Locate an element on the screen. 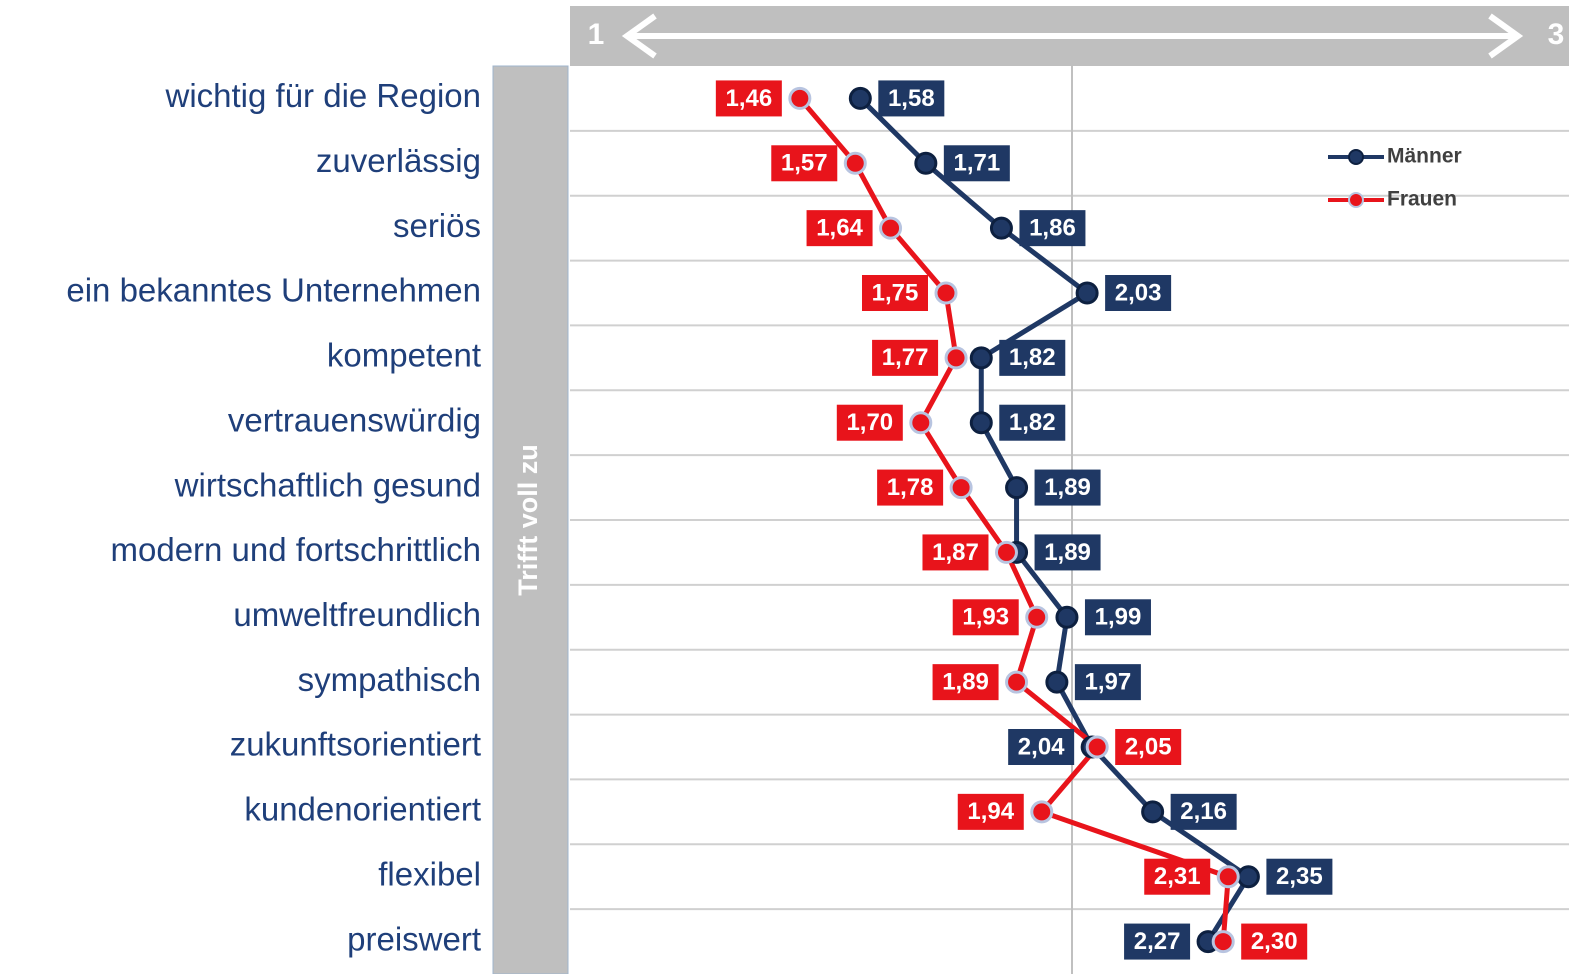 The image size is (1569, 974). value-label: 1,46 is located at coordinates (748, 98).